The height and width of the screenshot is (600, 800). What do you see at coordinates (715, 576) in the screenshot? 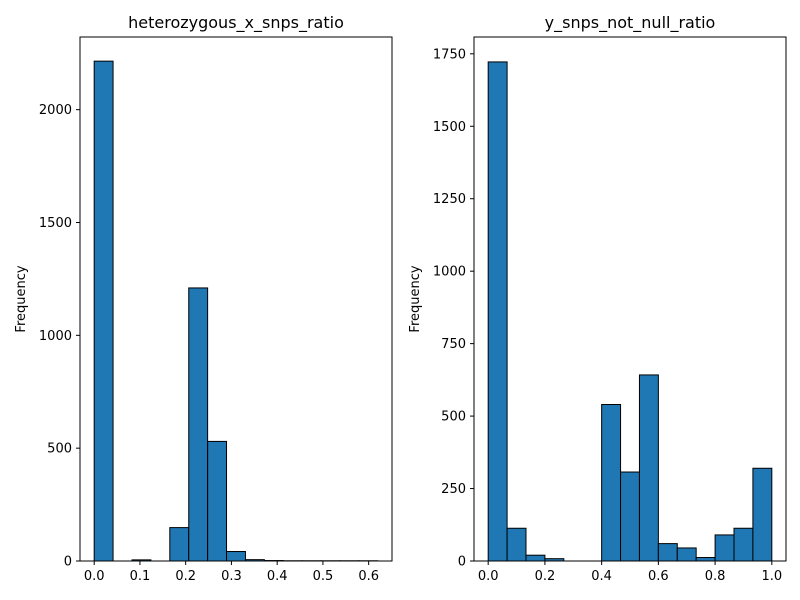
I see `x-tick-label: 0.8` at bounding box center [715, 576].